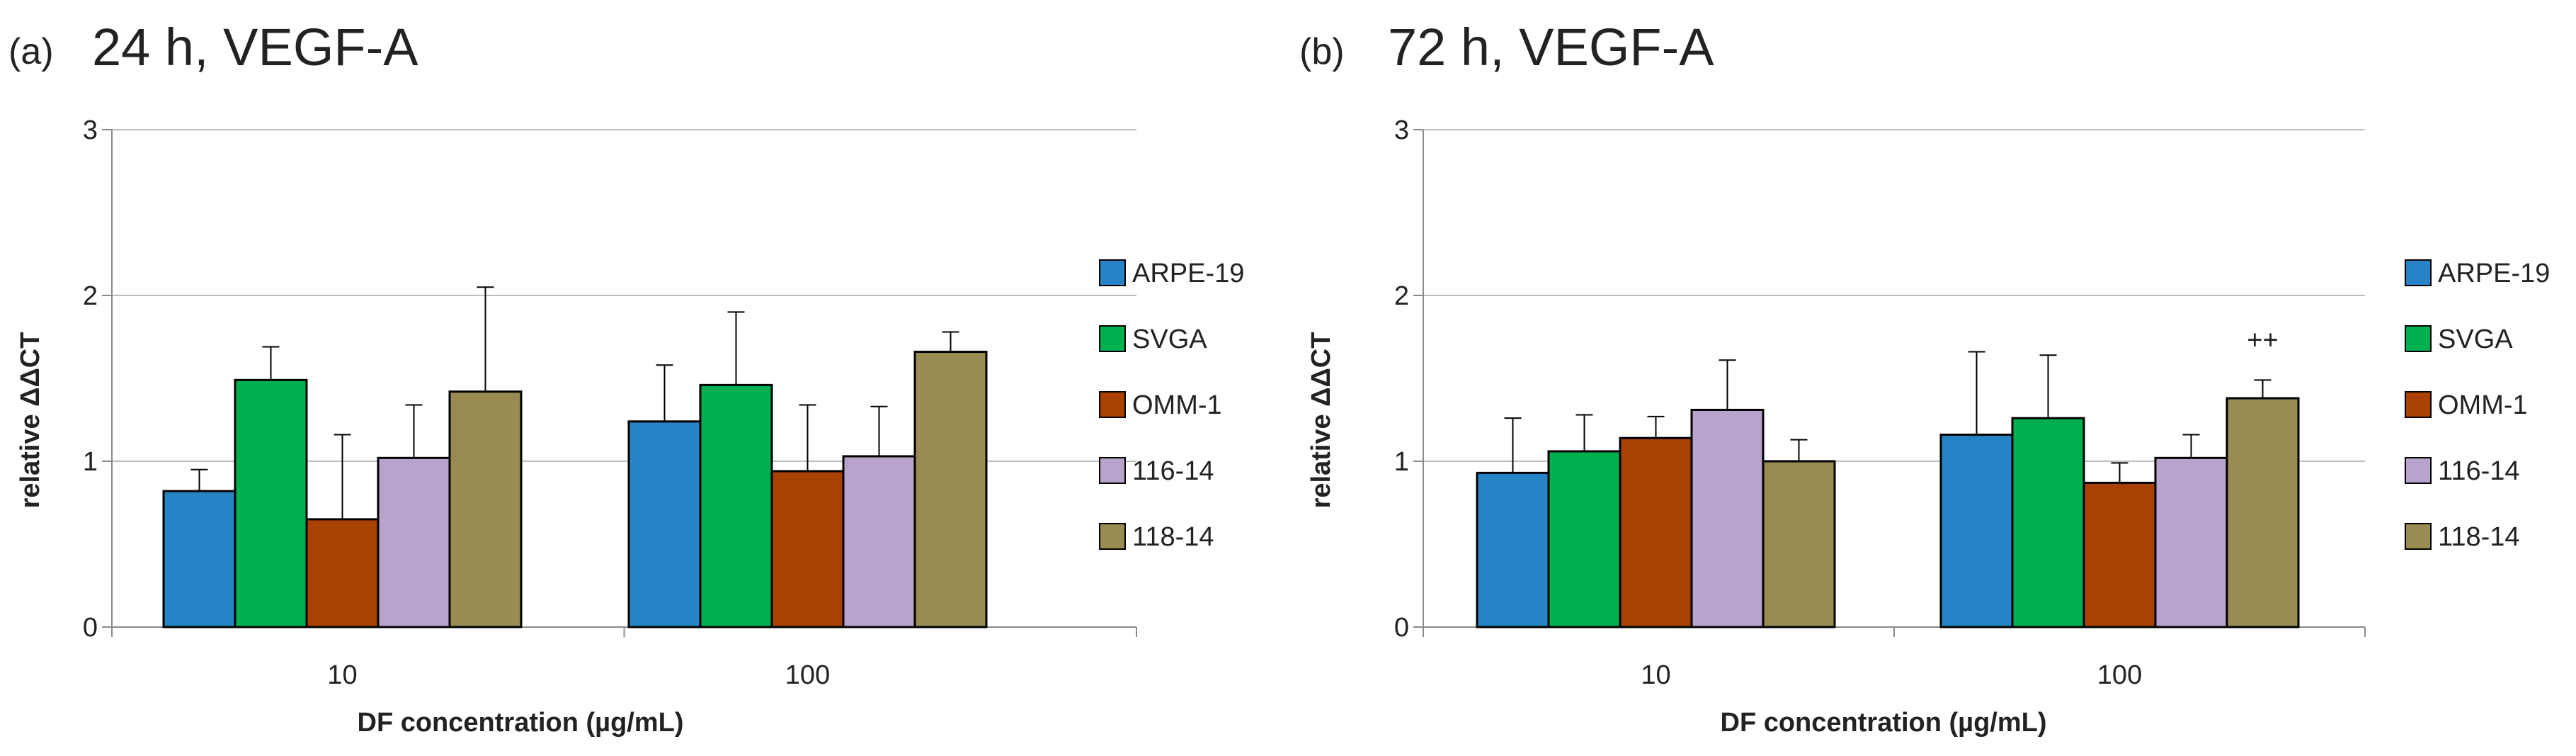 This screenshot has width=2576, height=756. Describe the element at coordinates (521, 723) in the screenshot. I see `panel-a-xlabel: DF concentration (µg/mL)` at that location.